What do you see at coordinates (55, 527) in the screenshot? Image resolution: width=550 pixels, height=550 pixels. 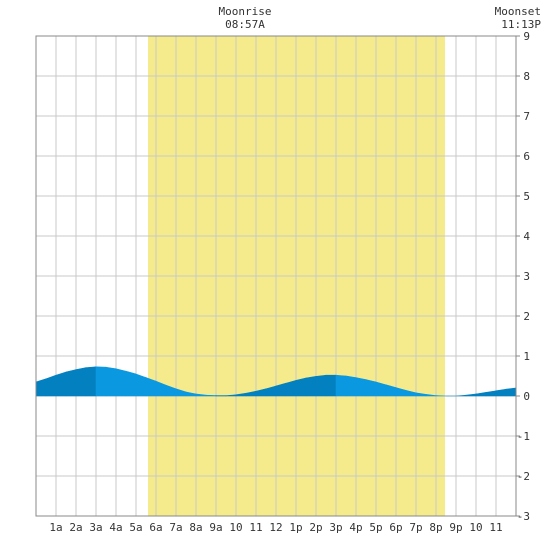 I see `x-tick-label: 1a` at bounding box center [55, 527].